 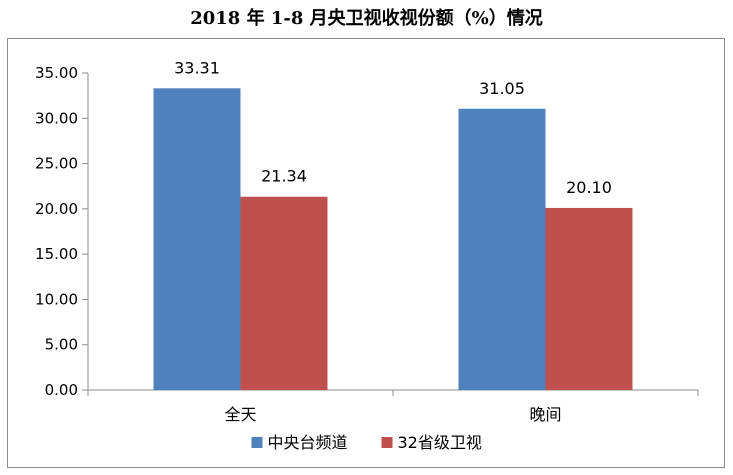 What do you see at coordinates (308, 442) in the screenshot?
I see `legend-label: 中央台频道` at bounding box center [308, 442].